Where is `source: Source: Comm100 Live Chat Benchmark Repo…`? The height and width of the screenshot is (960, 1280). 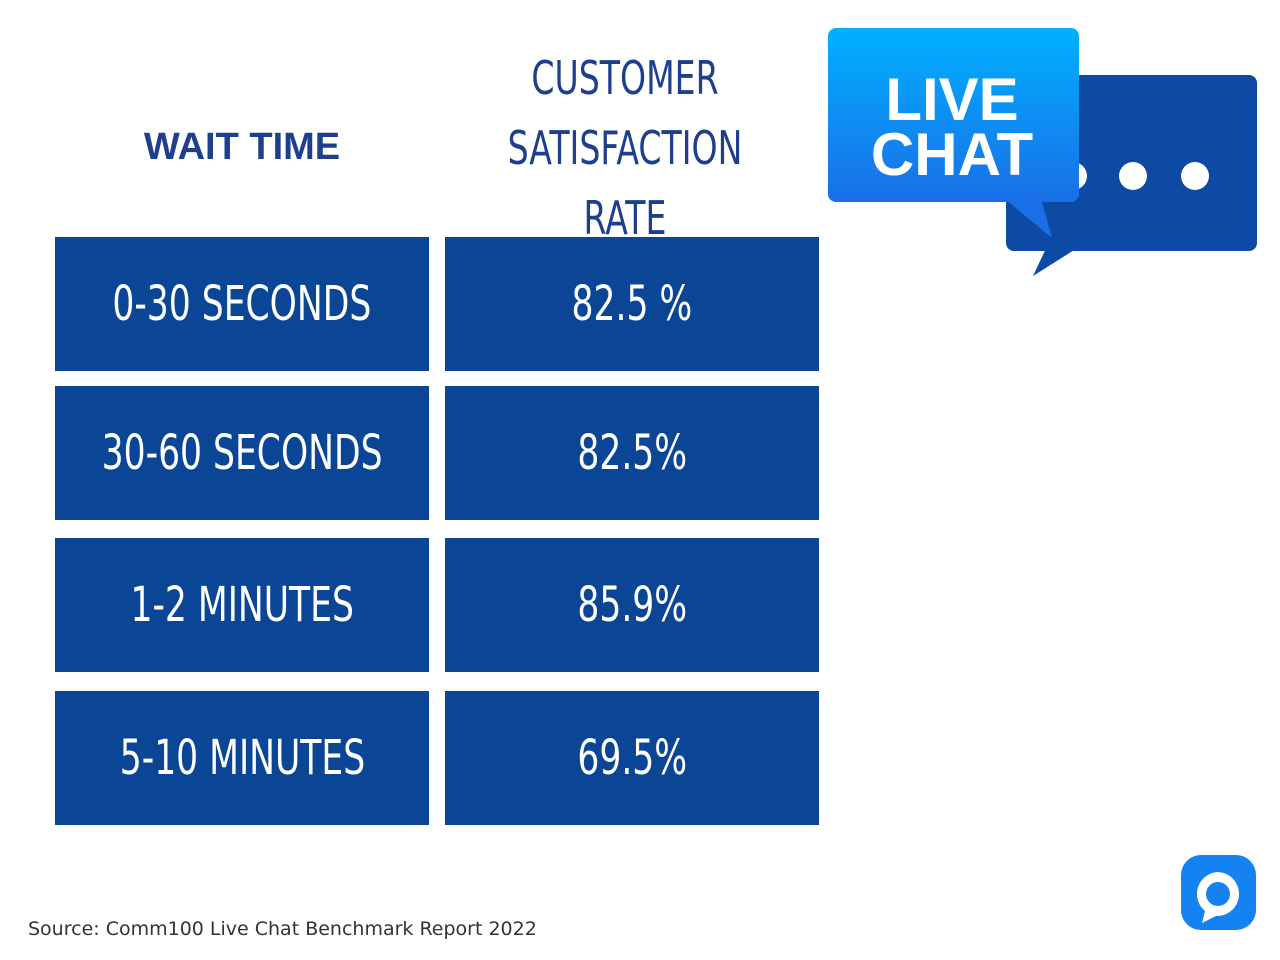
source: Source: Comm100 Live Chat Benchmark Repo… is located at coordinates (282, 929).